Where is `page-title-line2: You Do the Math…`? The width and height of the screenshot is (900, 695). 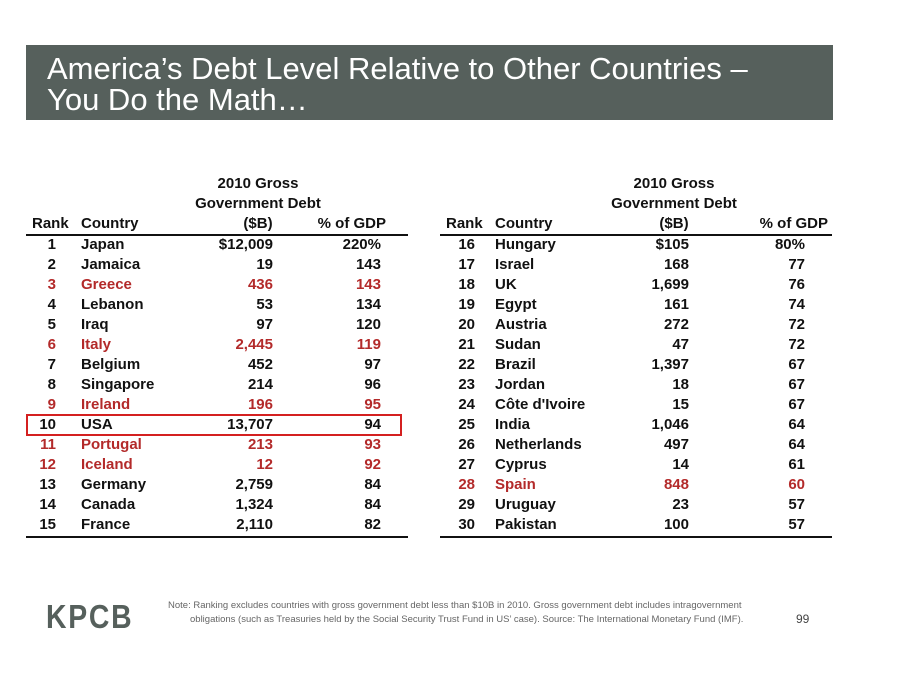 page-title-line2: You Do the Math… is located at coordinates (177, 99).